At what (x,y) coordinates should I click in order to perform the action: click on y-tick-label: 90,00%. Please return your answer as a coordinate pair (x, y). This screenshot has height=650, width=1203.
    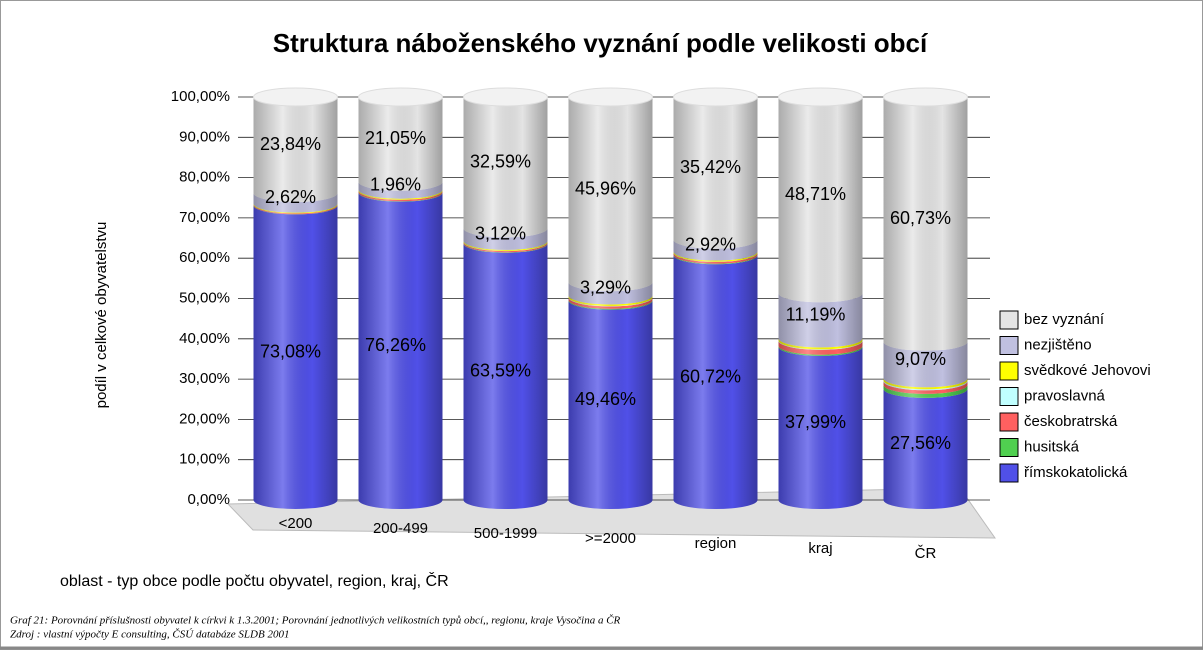
    Looking at the image, I should click on (204, 136).